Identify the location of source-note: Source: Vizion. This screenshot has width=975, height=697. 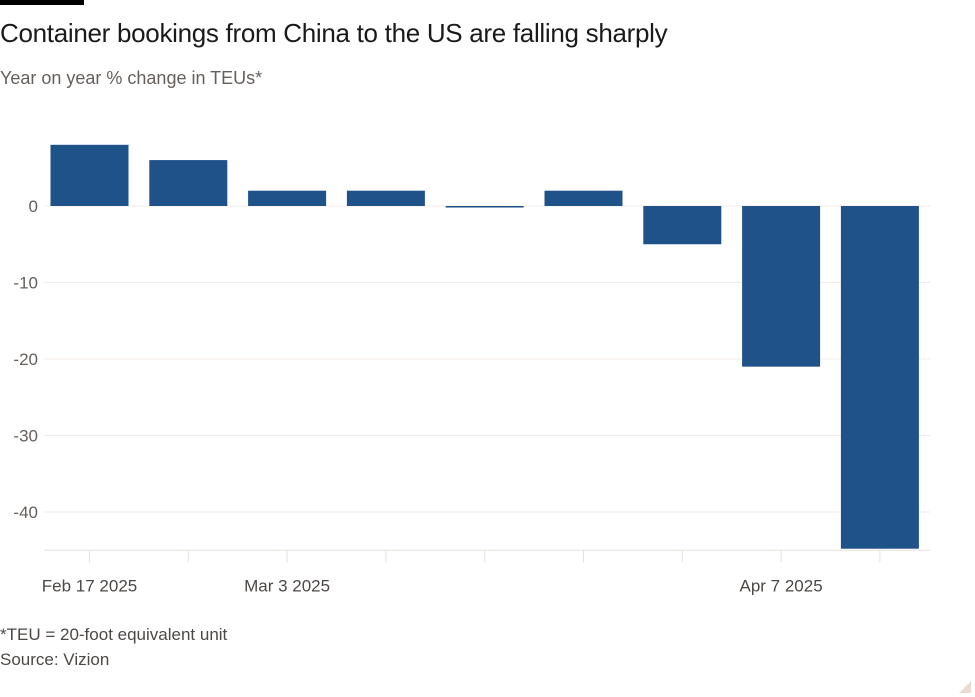
(55, 659).